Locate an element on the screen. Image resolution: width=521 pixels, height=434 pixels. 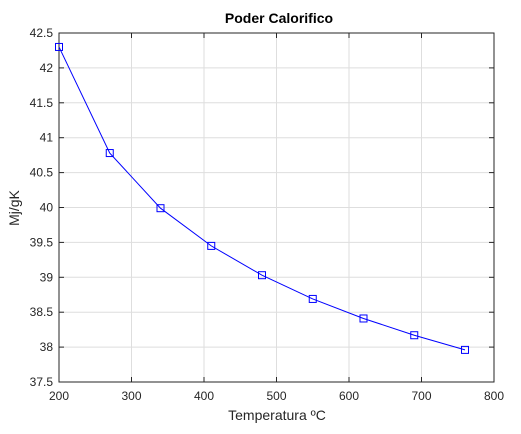
x-axis-label: Temperatura ºC is located at coordinates (277, 415).